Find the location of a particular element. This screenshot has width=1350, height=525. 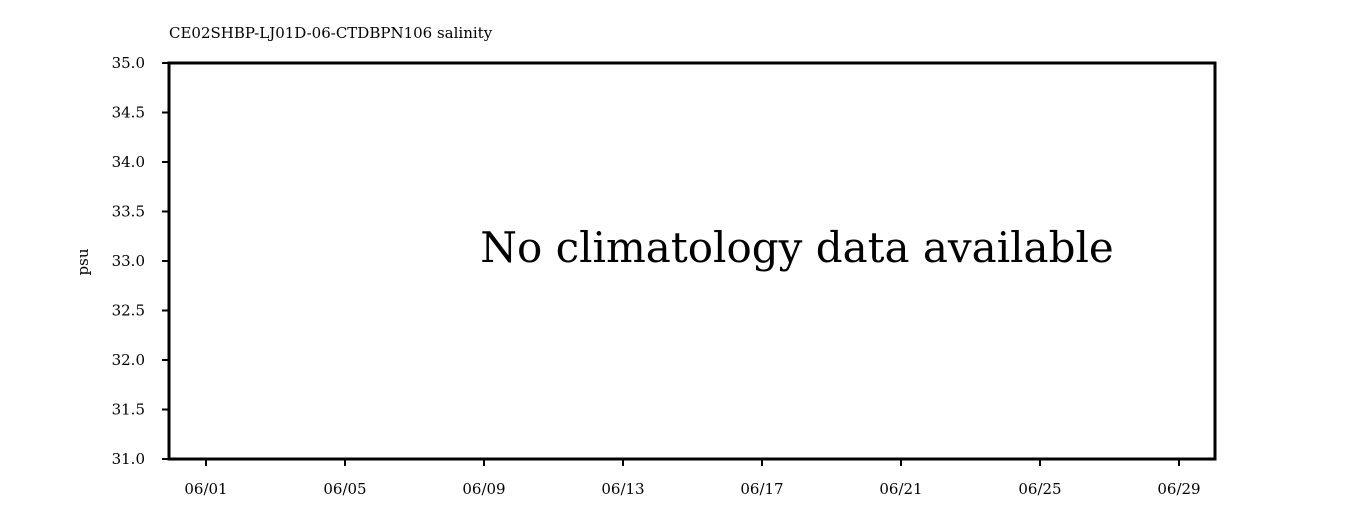

y-tick-label: 33.0 is located at coordinates (128, 261).